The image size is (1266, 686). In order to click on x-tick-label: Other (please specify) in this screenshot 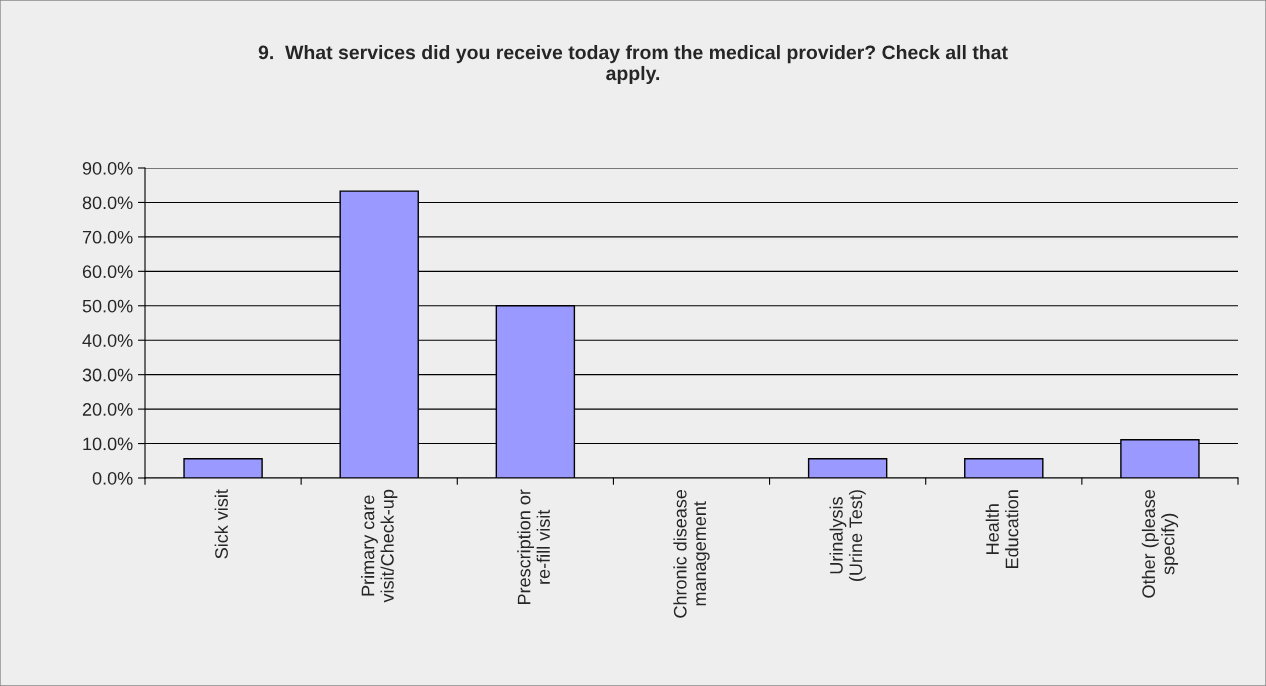, I will do `click(1160, 543)`.